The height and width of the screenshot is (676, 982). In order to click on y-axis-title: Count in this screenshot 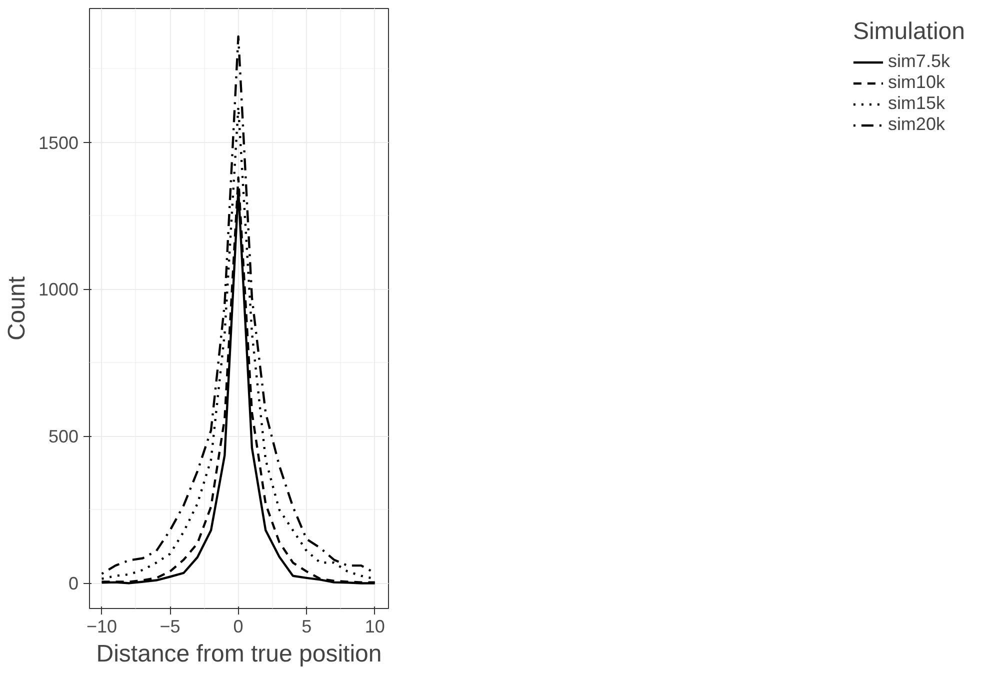, I will do `click(16, 308)`.